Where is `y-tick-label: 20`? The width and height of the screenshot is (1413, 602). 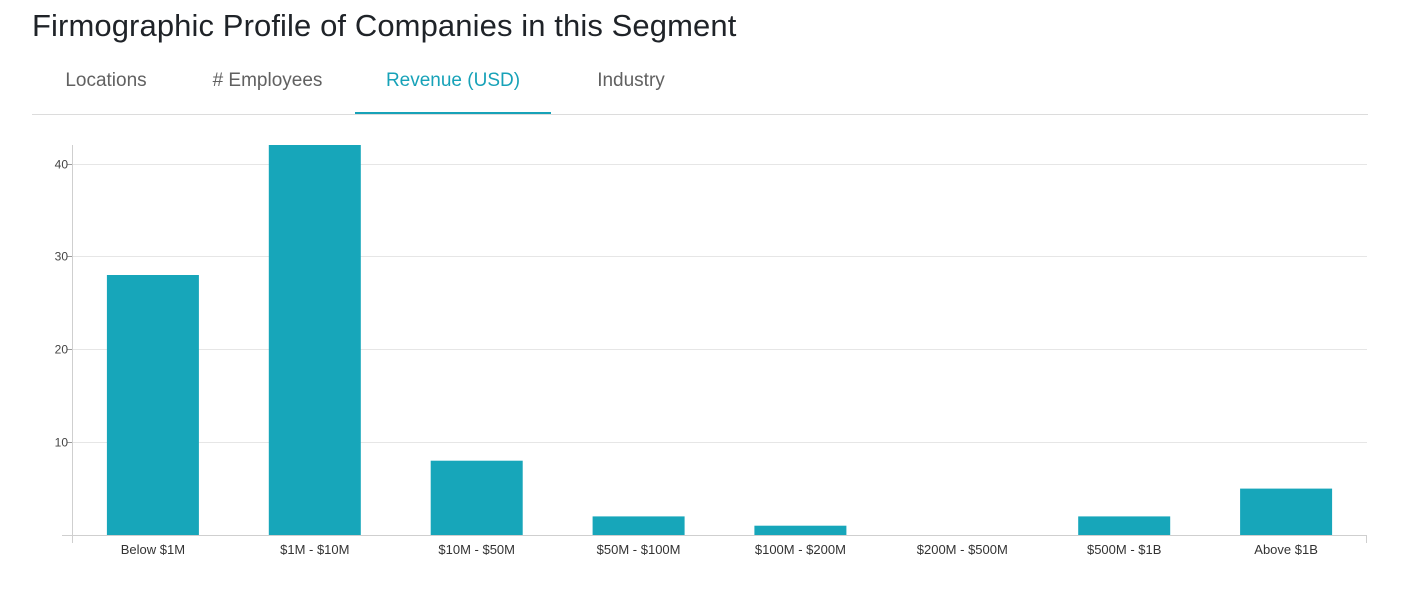 y-tick-label: 20 is located at coordinates (62, 350).